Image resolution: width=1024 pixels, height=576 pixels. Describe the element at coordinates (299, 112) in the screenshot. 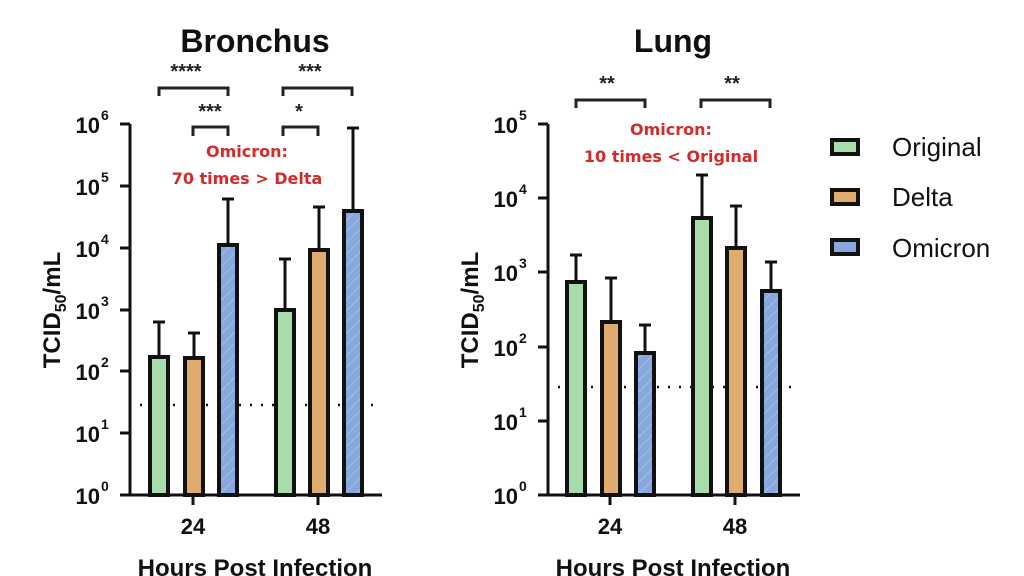

I see `significance-label: *` at that location.